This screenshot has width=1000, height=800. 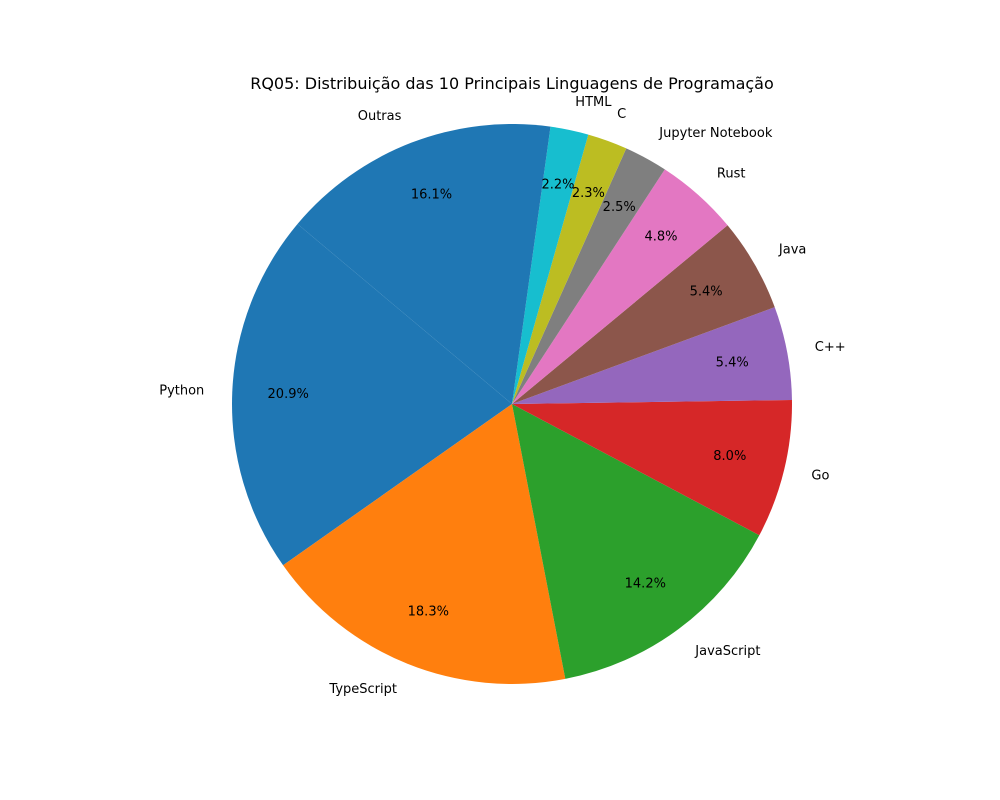 I want to click on percent-label-jupyter-notebook: 2.5%, so click(x=619, y=207).